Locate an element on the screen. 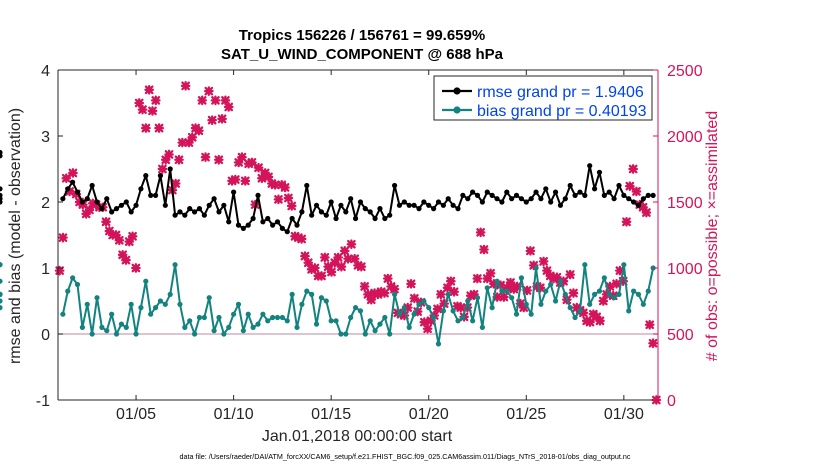 This screenshot has height=470, width=830. legend-bias-label: bias grand pr = 0.40193 is located at coordinates (562, 111).